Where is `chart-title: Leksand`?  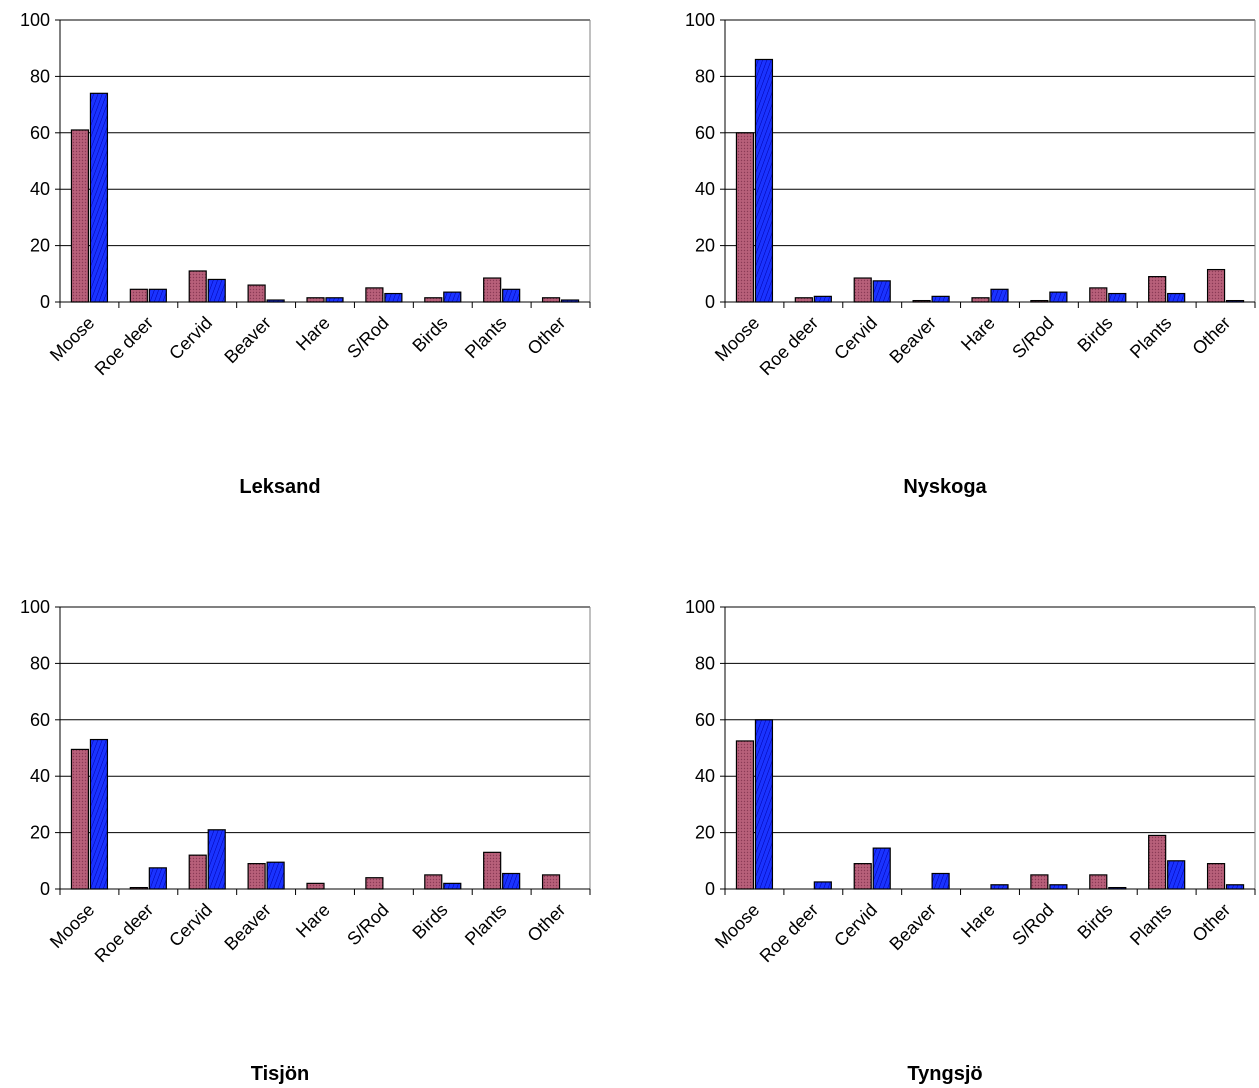 chart-title: Leksand is located at coordinates (280, 487).